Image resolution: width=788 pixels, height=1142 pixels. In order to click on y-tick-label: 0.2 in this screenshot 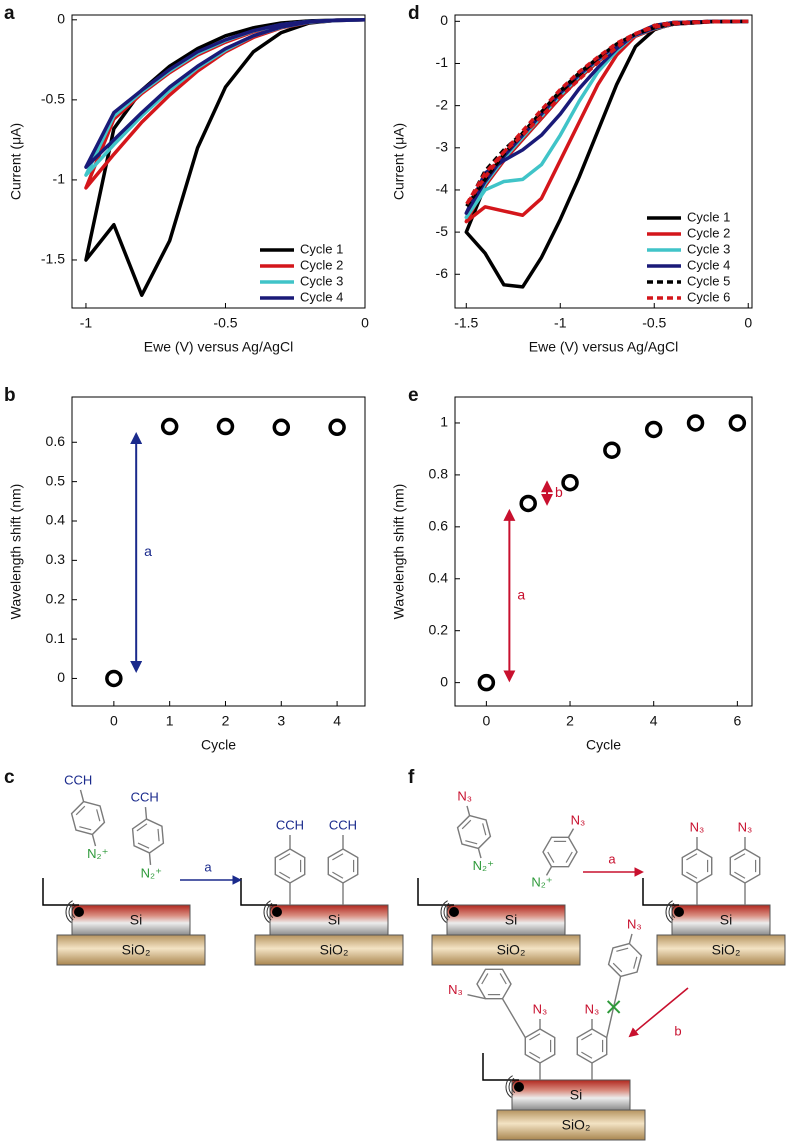, I will do `click(56, 598)`.